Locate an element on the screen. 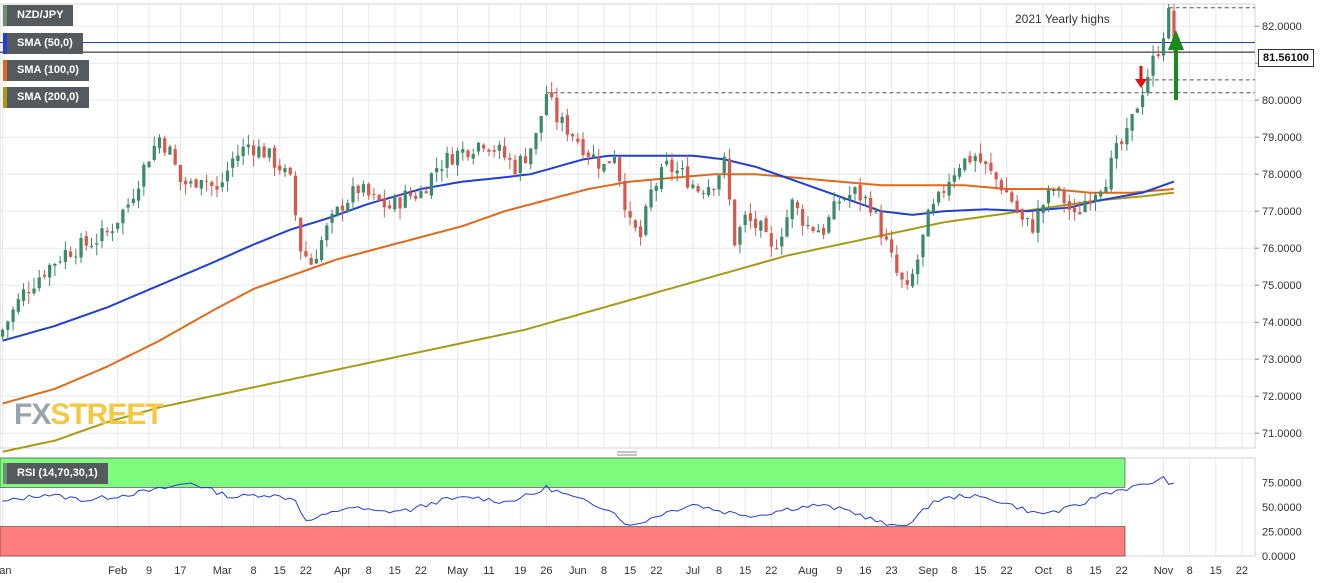  rsi-overbought-zone is located at coordinates (563, 472).